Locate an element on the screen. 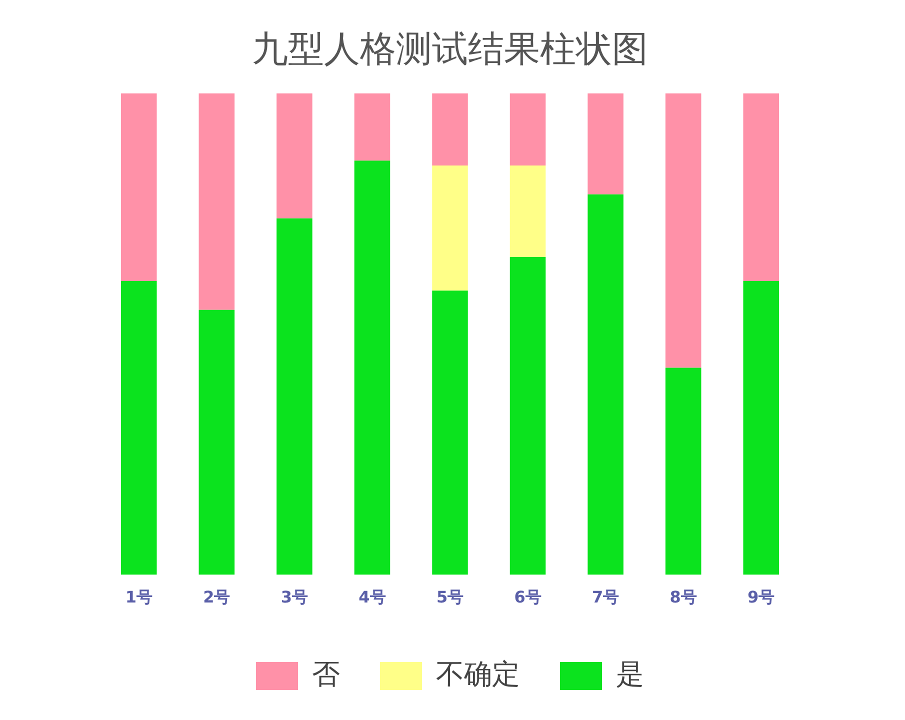 Image resolution: width=905 pixels, height=720 pixels. x-tick-label: 9号 is located at coordinates (761, 597).